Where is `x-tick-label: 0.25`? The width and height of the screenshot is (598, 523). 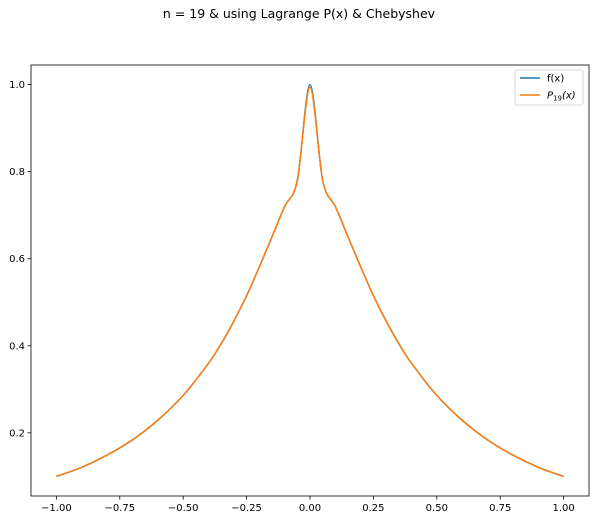
x-tick-label: 0.25 is located at coordinates (373, 508).